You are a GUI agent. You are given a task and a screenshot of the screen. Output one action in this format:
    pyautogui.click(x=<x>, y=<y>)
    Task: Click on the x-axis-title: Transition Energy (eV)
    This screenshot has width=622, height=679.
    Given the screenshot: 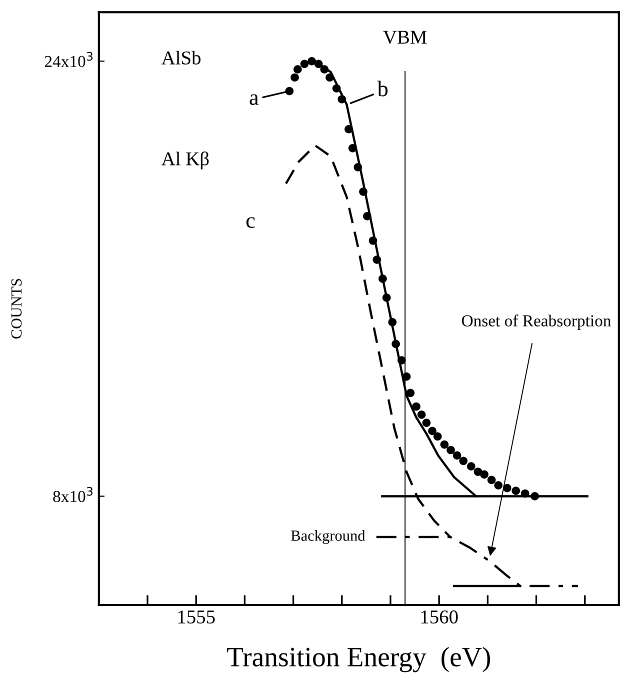 What is the action you would take?
    pyautogui.click(x=358, y=659)
    